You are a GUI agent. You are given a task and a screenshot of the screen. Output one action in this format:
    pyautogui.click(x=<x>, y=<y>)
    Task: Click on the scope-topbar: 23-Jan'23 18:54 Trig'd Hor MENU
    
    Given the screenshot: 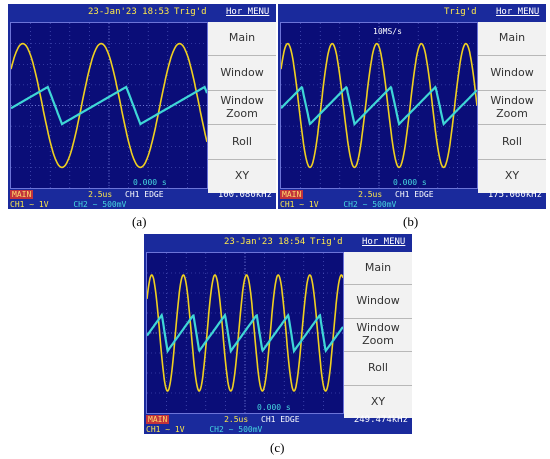 What is the action you would take?
    pyautogui.click(x=278, y=243)
    